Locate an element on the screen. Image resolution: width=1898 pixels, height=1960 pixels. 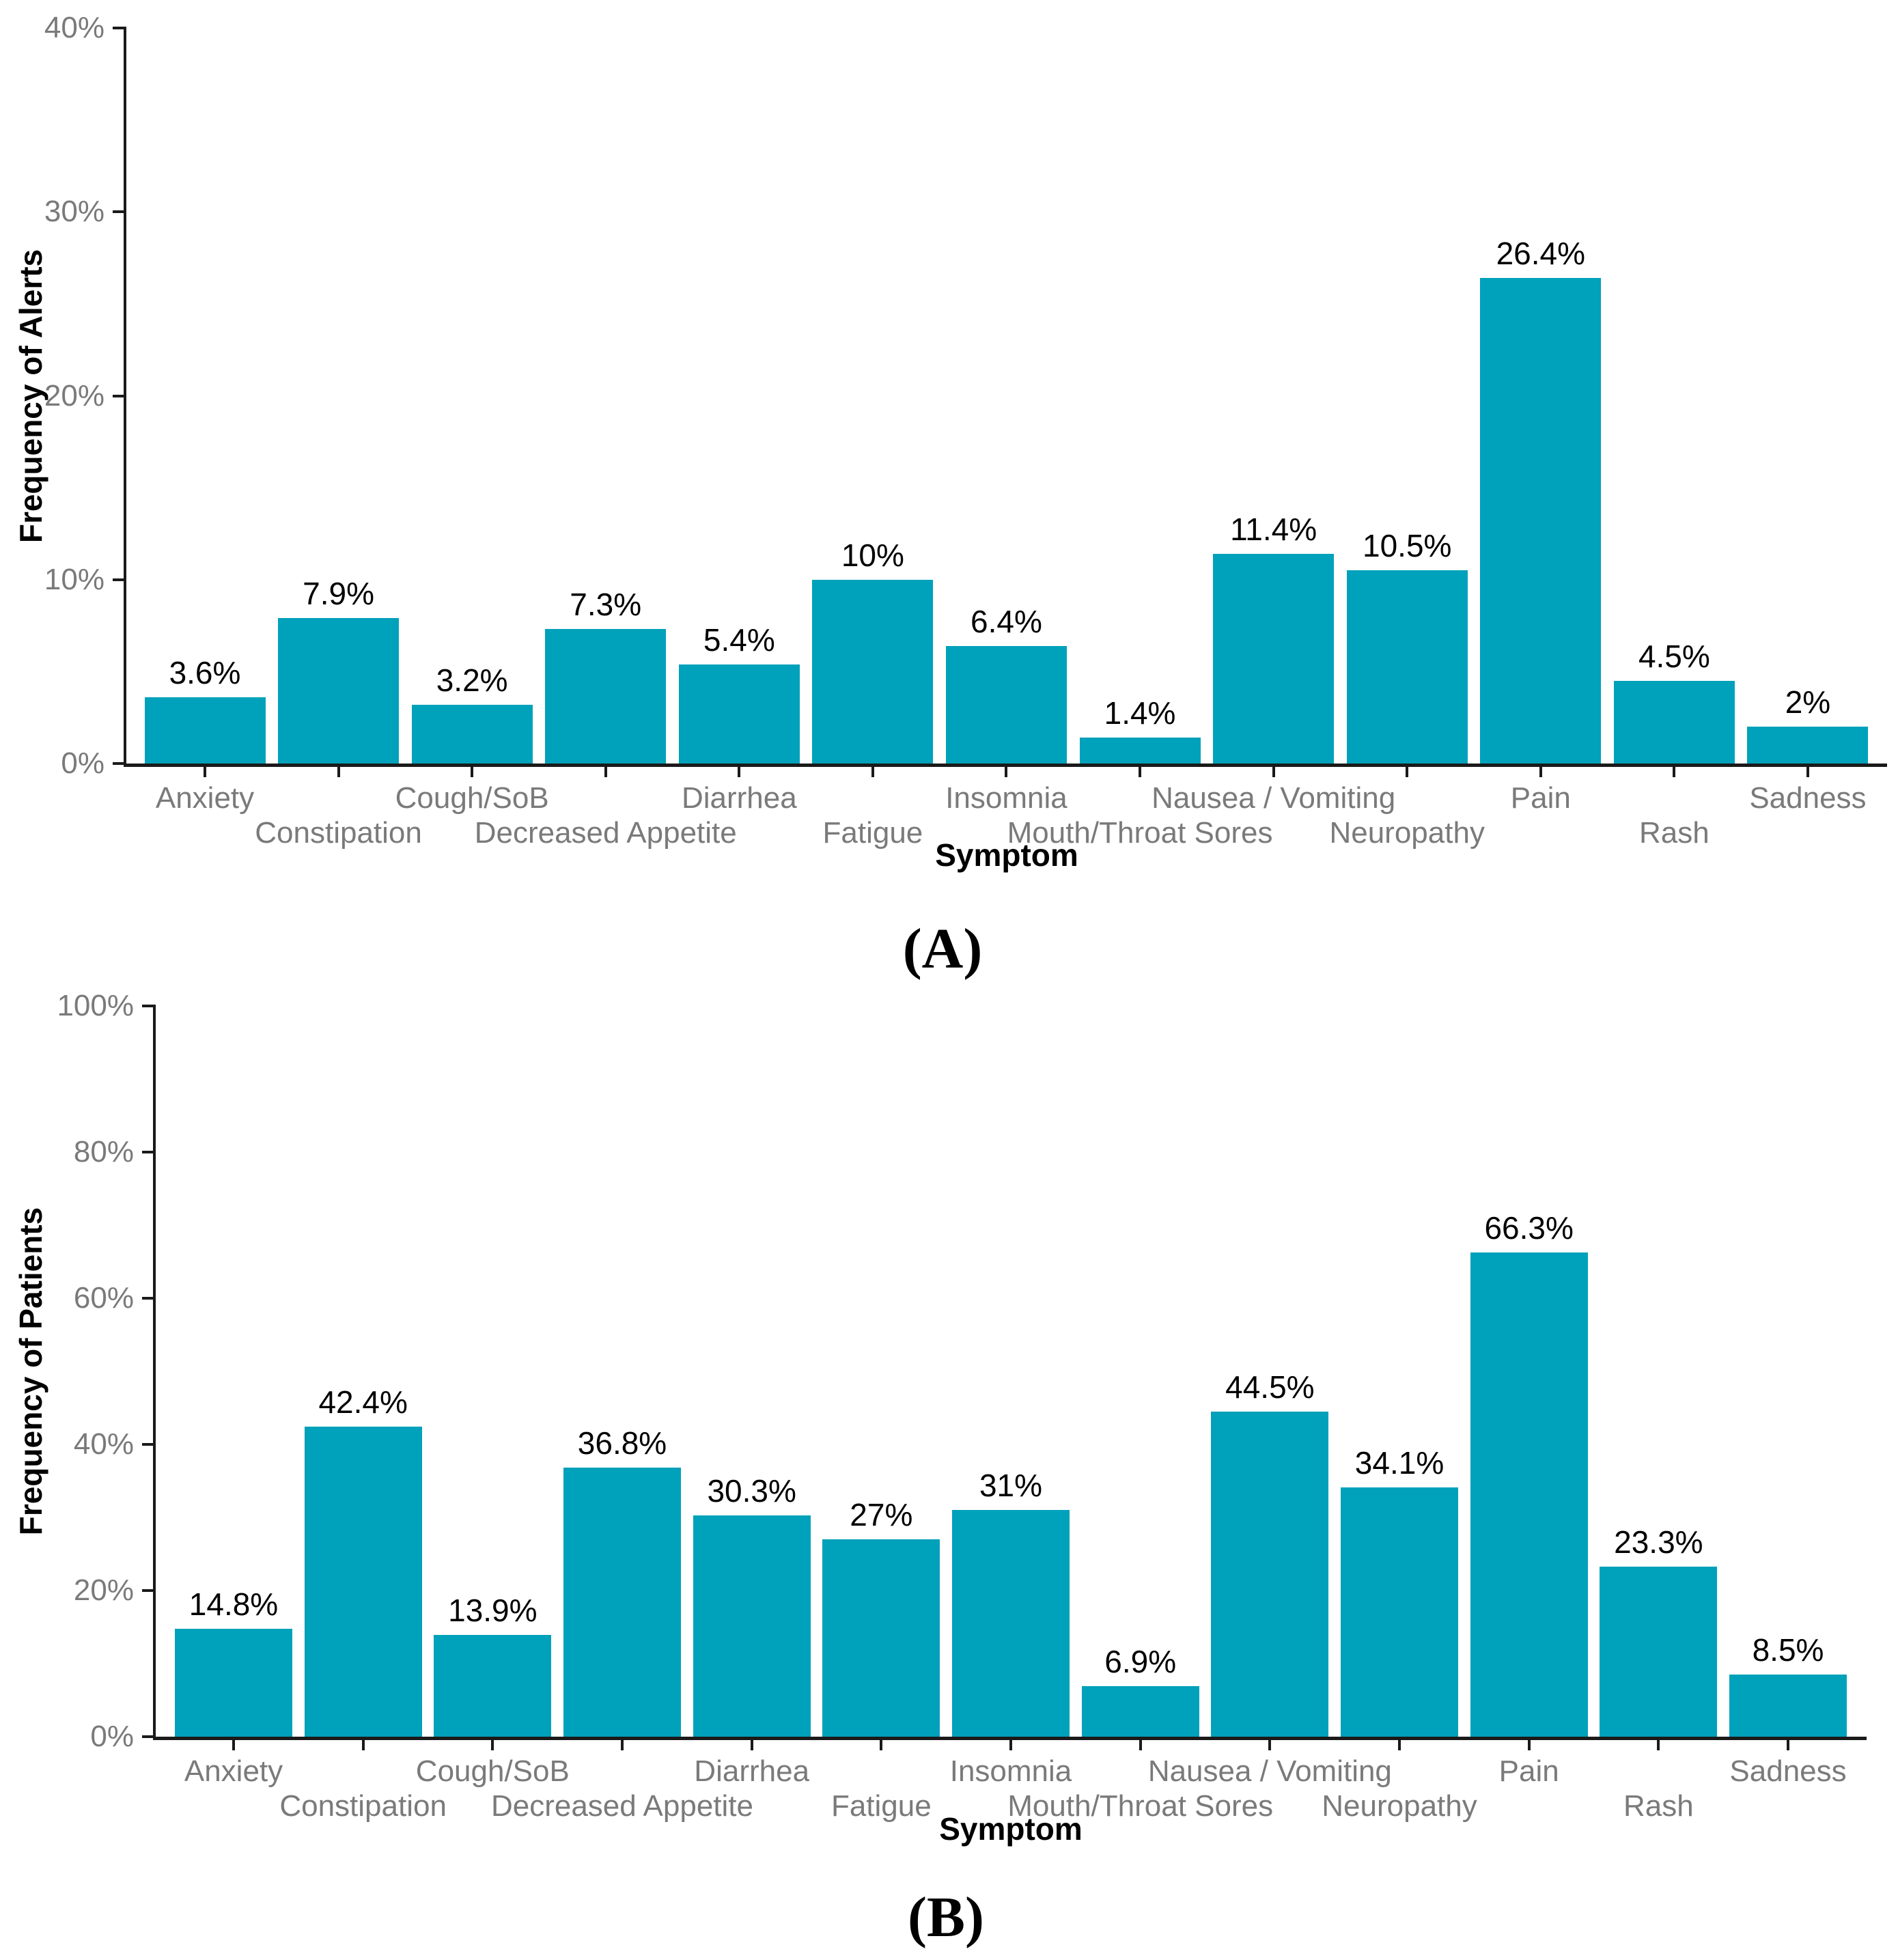
bar-value-label: 7.9% is located at coordinates (338, 594).